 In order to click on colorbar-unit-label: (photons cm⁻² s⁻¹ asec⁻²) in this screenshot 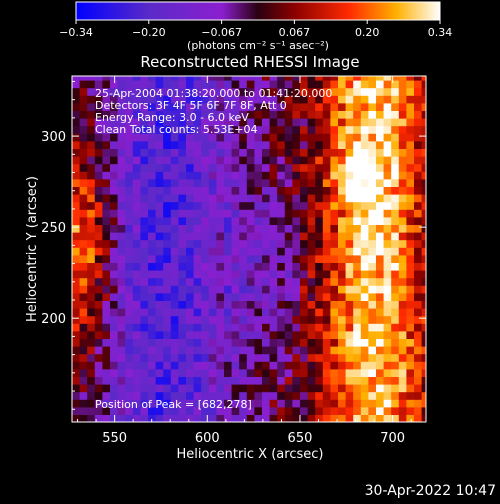, I will do `click(258, 45)`.